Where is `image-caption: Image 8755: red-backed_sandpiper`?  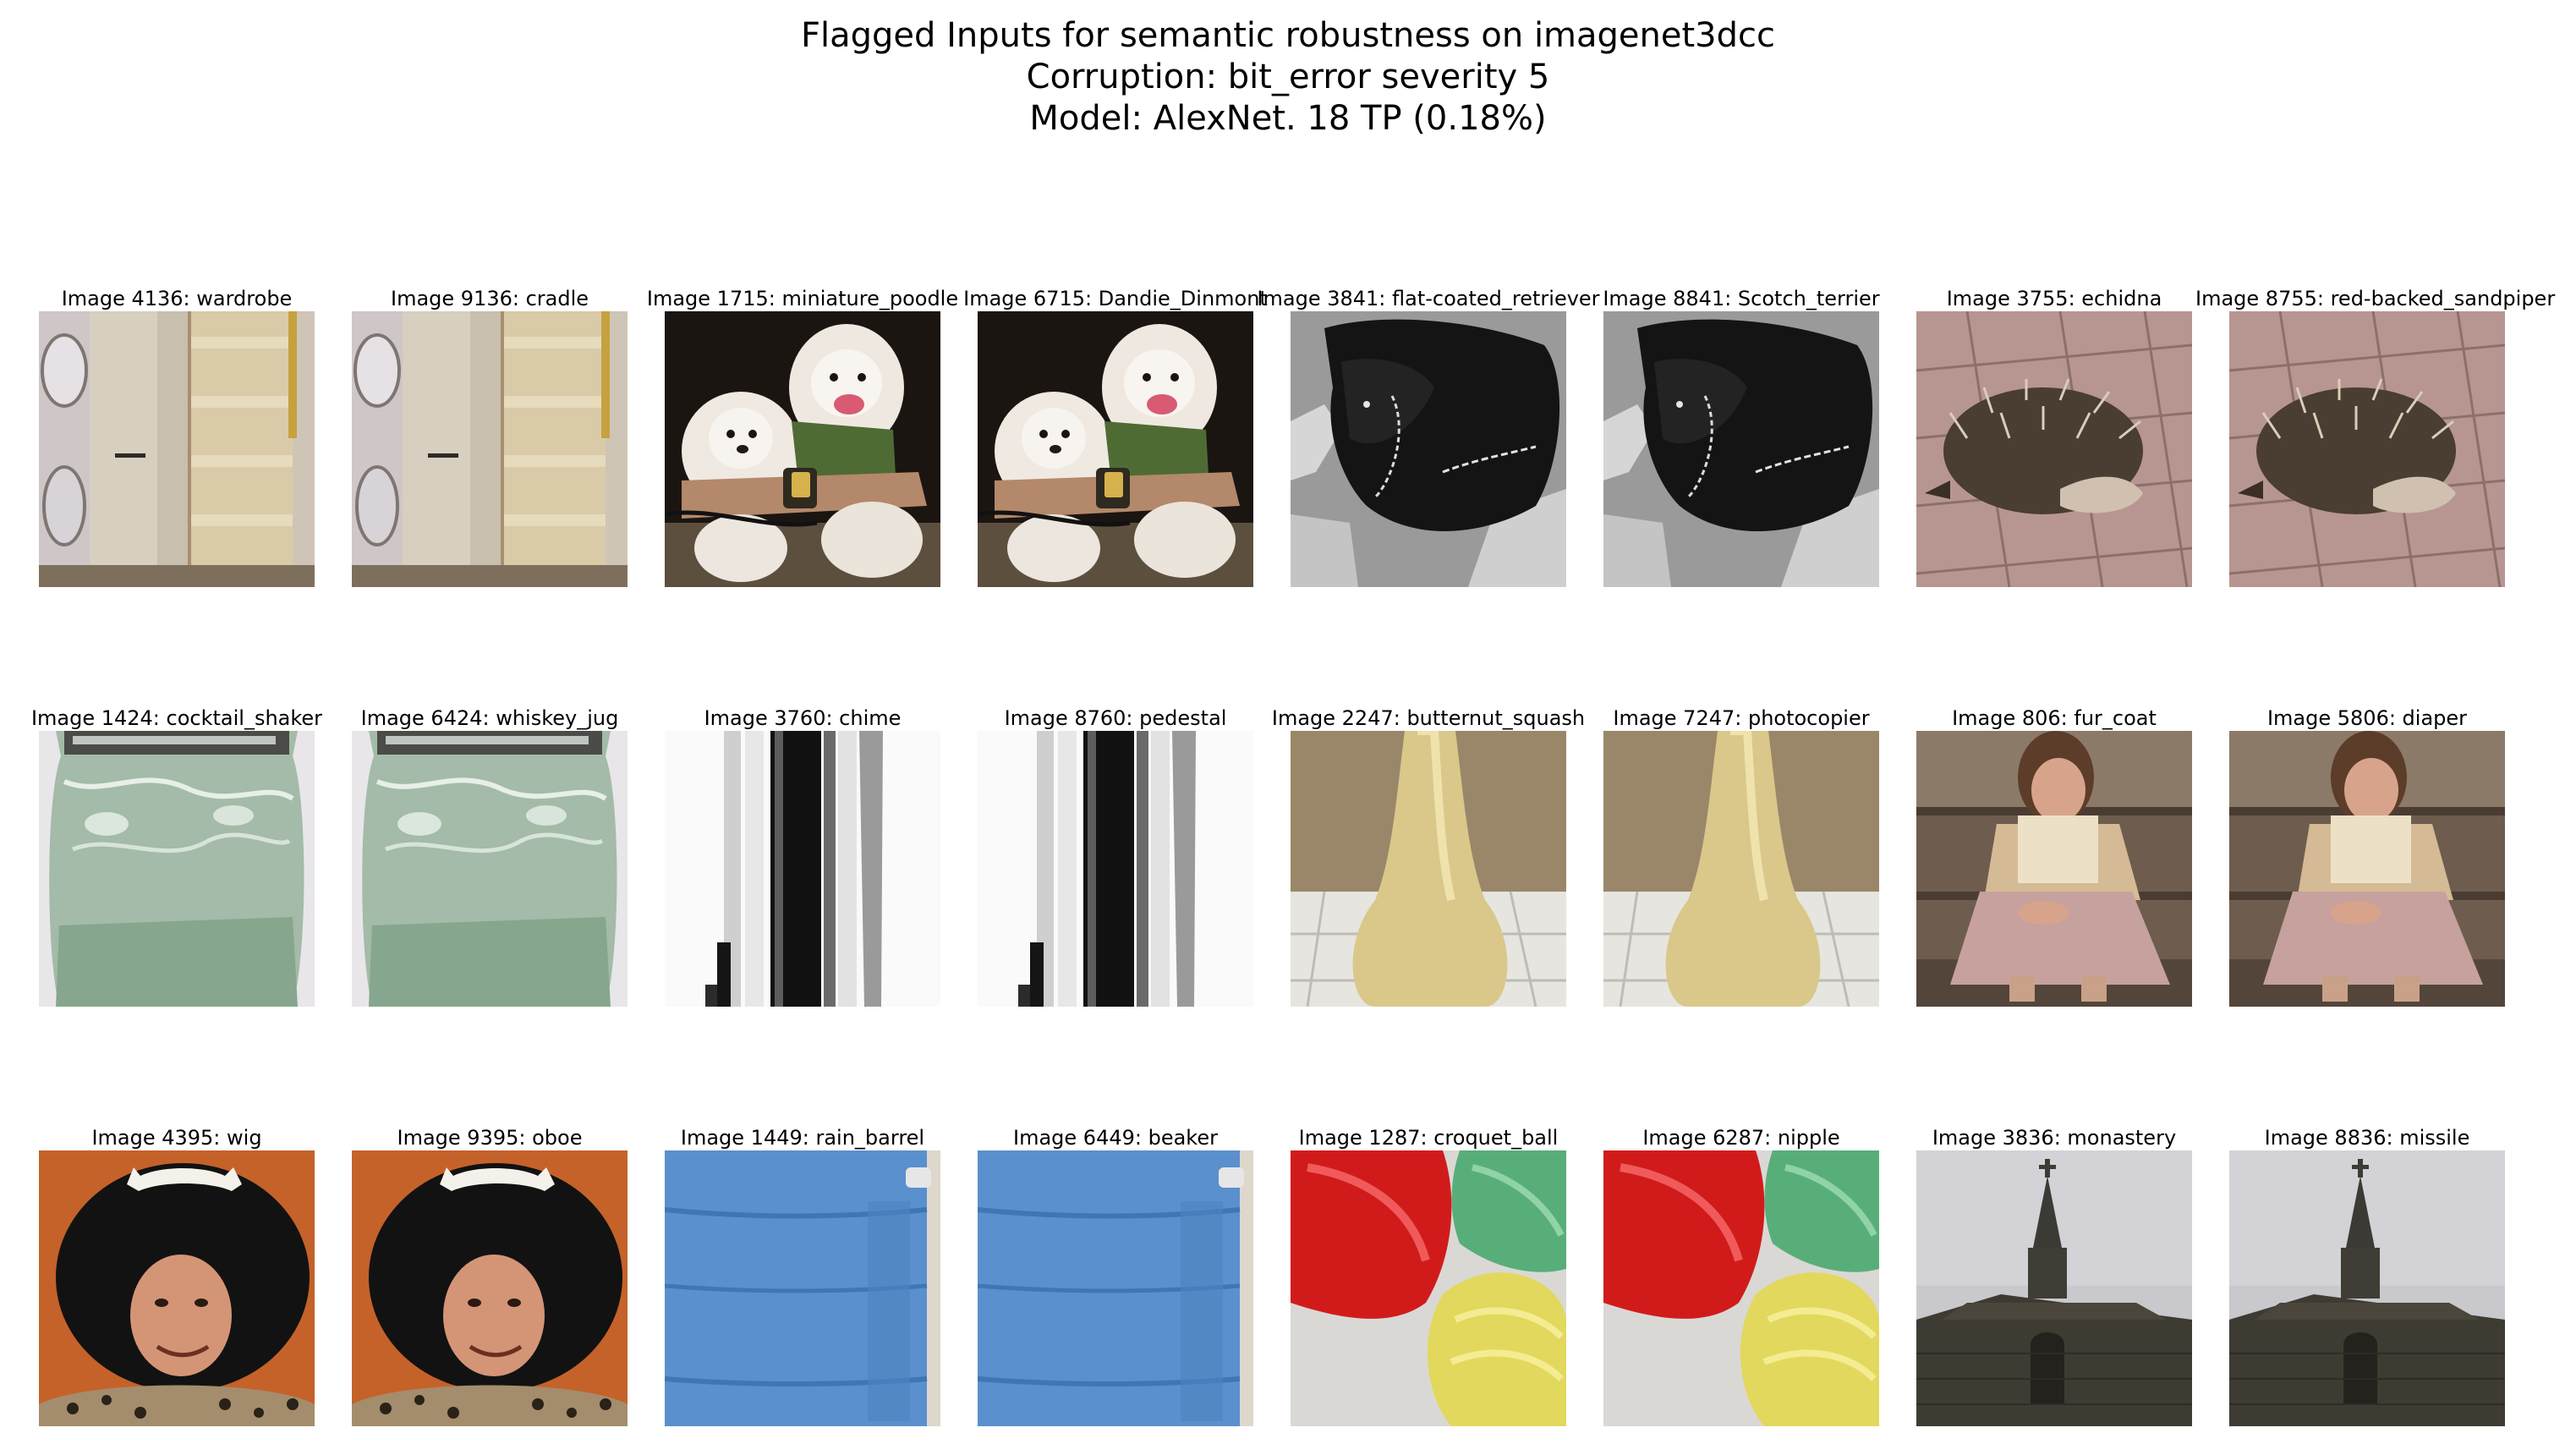 image-caption: Image 8755: red-backed_sandpiper is located at coordinates (2375, 299).